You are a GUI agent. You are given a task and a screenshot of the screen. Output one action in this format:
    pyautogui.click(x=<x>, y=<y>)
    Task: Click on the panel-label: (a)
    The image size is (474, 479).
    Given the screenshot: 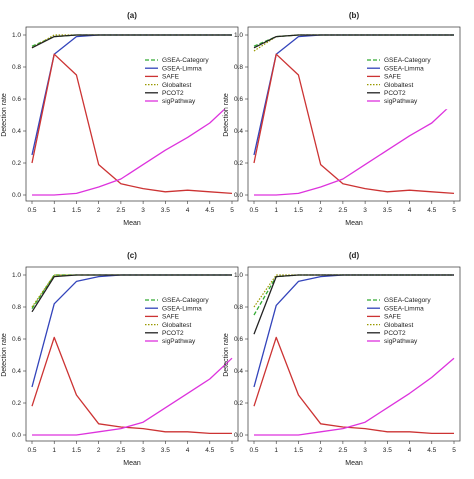 What is the action you would take?
    pyautogui.click(x=132, y=15)
    